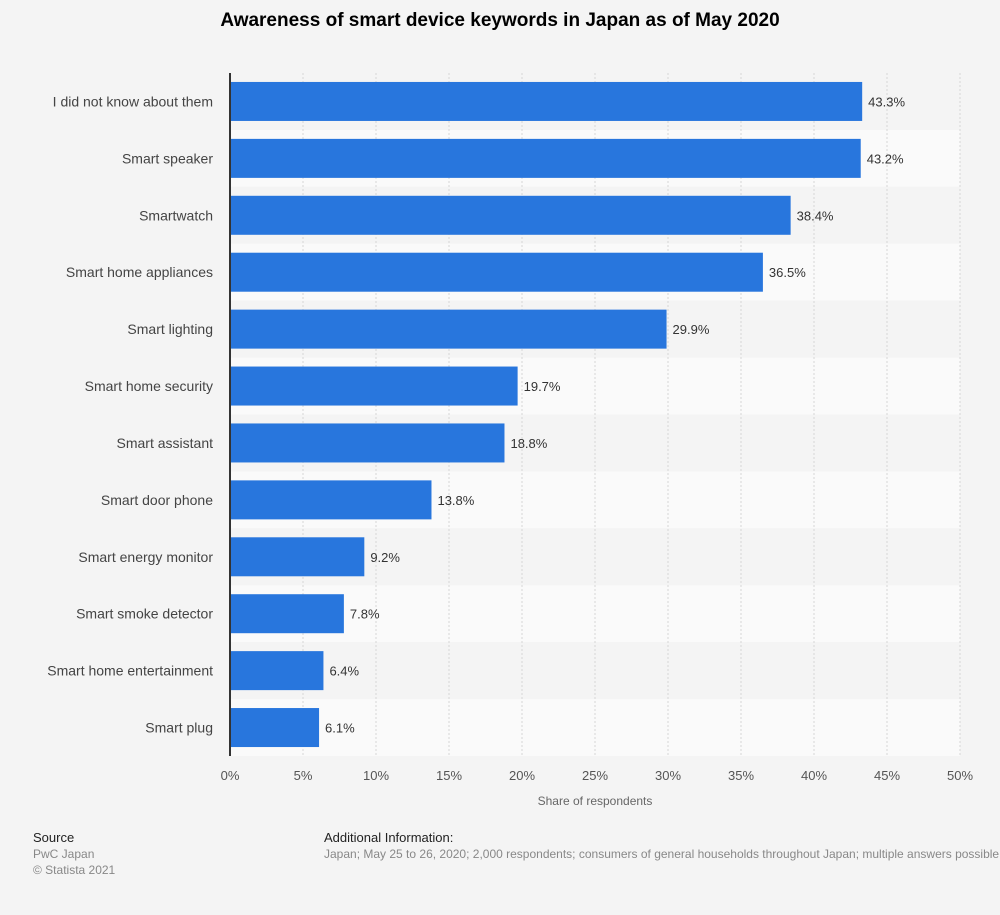 Image resolution: width=1000 pixels, height=915 pixels. I want to click on x-tick-label: 10%, so click(376, 775).